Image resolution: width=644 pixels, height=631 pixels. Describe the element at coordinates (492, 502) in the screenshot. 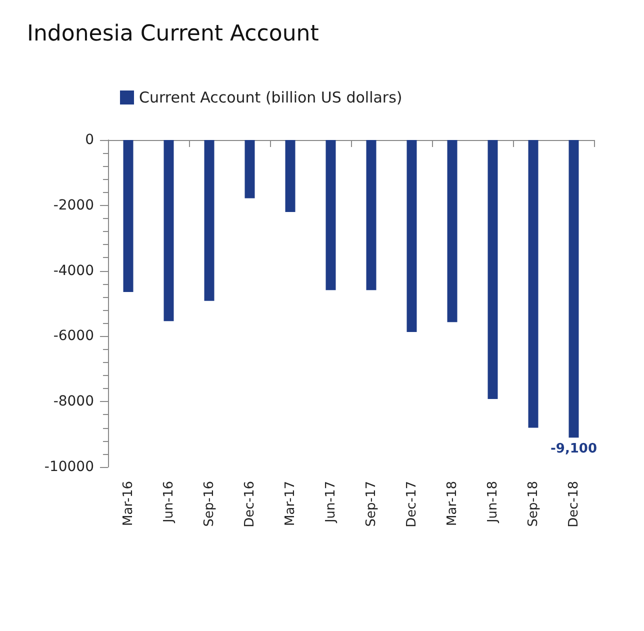

I see `x-tick-label: Jun-18` at that location.